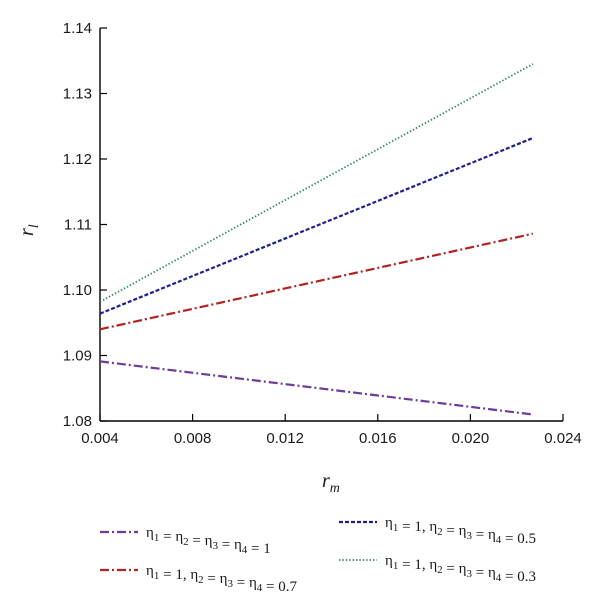 The image size is (600, 602). What do you see at coordinates (285, 438) in the screenshot?
I see `x-tick-label: 0.012` at bounding box center [285, 438].